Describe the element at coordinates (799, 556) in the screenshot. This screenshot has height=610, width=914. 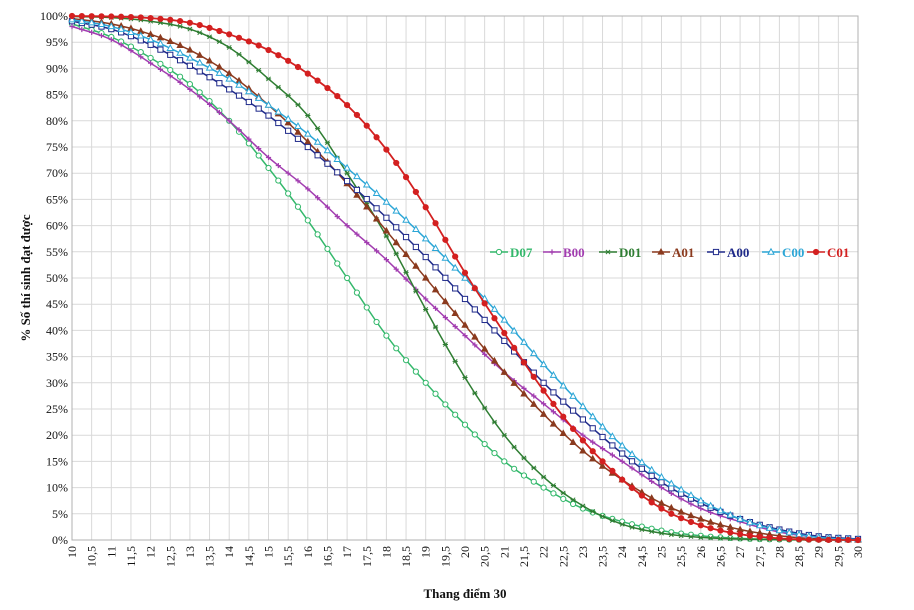
I see `x-tick-label: 28,5` at that location.